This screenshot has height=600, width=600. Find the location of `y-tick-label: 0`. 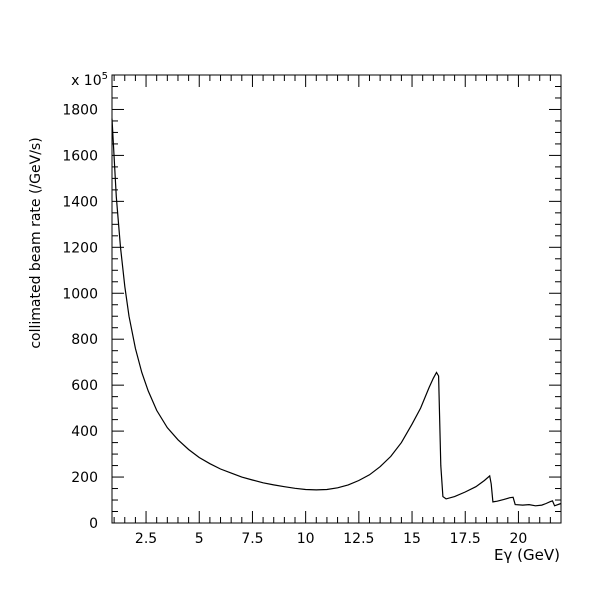

y-tick-label: 0 is located at coordinates (93, 524).